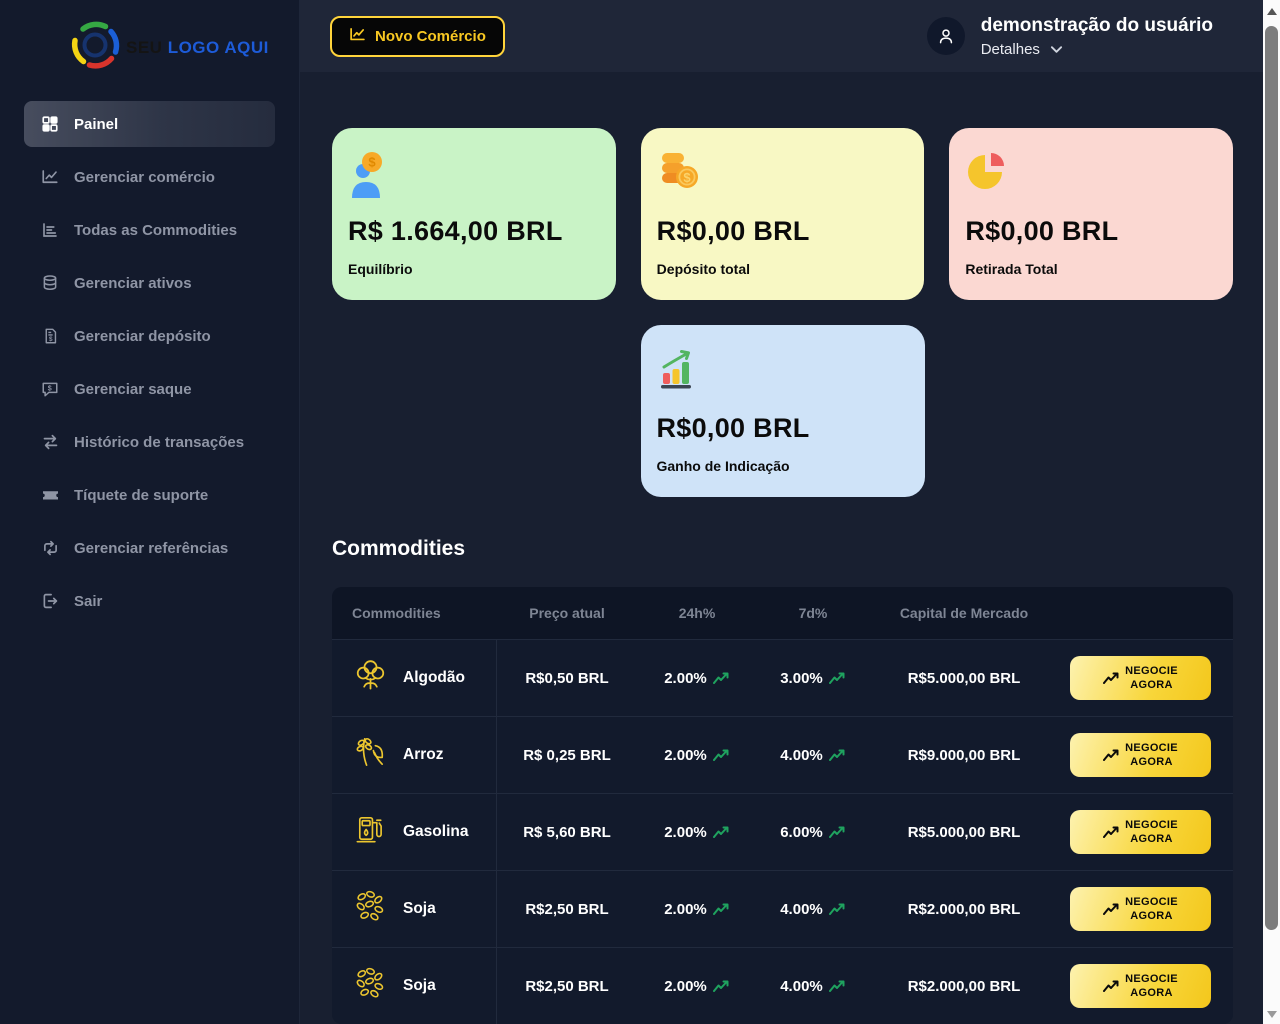 The width and height of the screenshot is (1280, 1024). Describe the element at coordinates (370, 678) in the screenshot. I see `cotton-icon` at that location.